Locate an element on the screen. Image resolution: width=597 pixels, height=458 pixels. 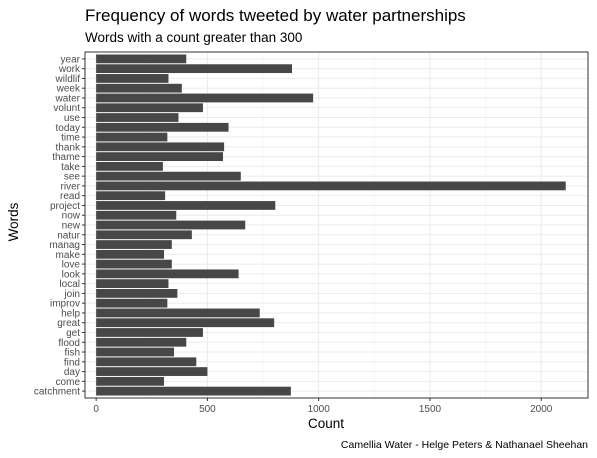
x-tick-label: 2000 is located at coordinates (541, 409).